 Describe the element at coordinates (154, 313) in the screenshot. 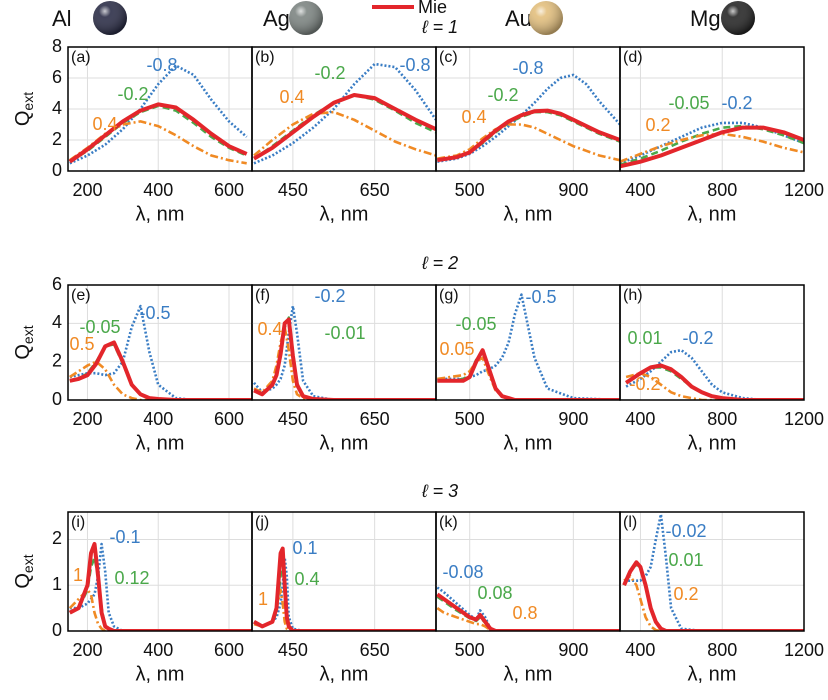

I see `series-annotation: -0.5` at that location.